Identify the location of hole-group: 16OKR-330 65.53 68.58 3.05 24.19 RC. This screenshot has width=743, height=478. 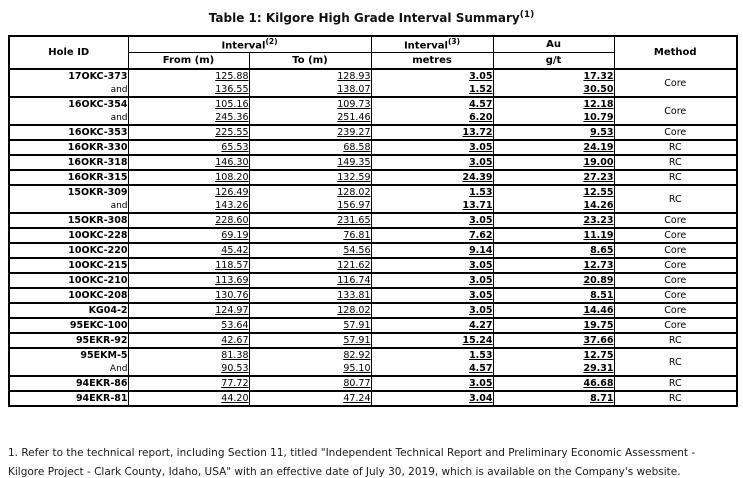
(373, 147).